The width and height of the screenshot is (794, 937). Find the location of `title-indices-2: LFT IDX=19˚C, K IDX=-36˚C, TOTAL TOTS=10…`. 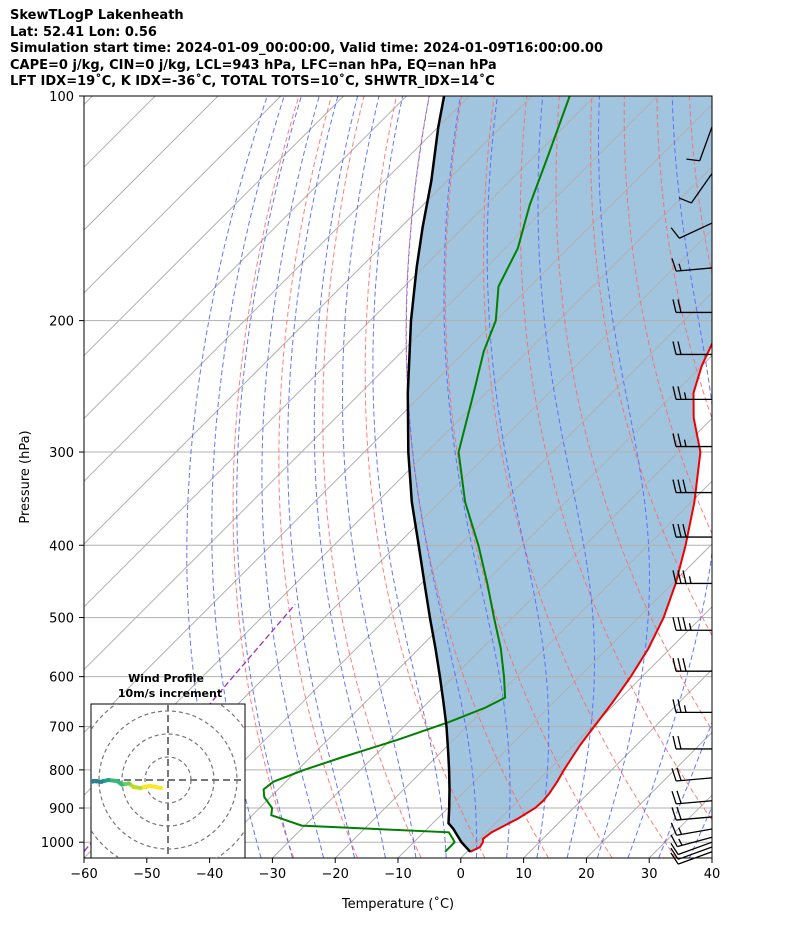

title-indices-2: LFT IDX=19˚C, K IDX=-36˚C, TOTAL TOTS=10… is located at coordinates (252, 81).